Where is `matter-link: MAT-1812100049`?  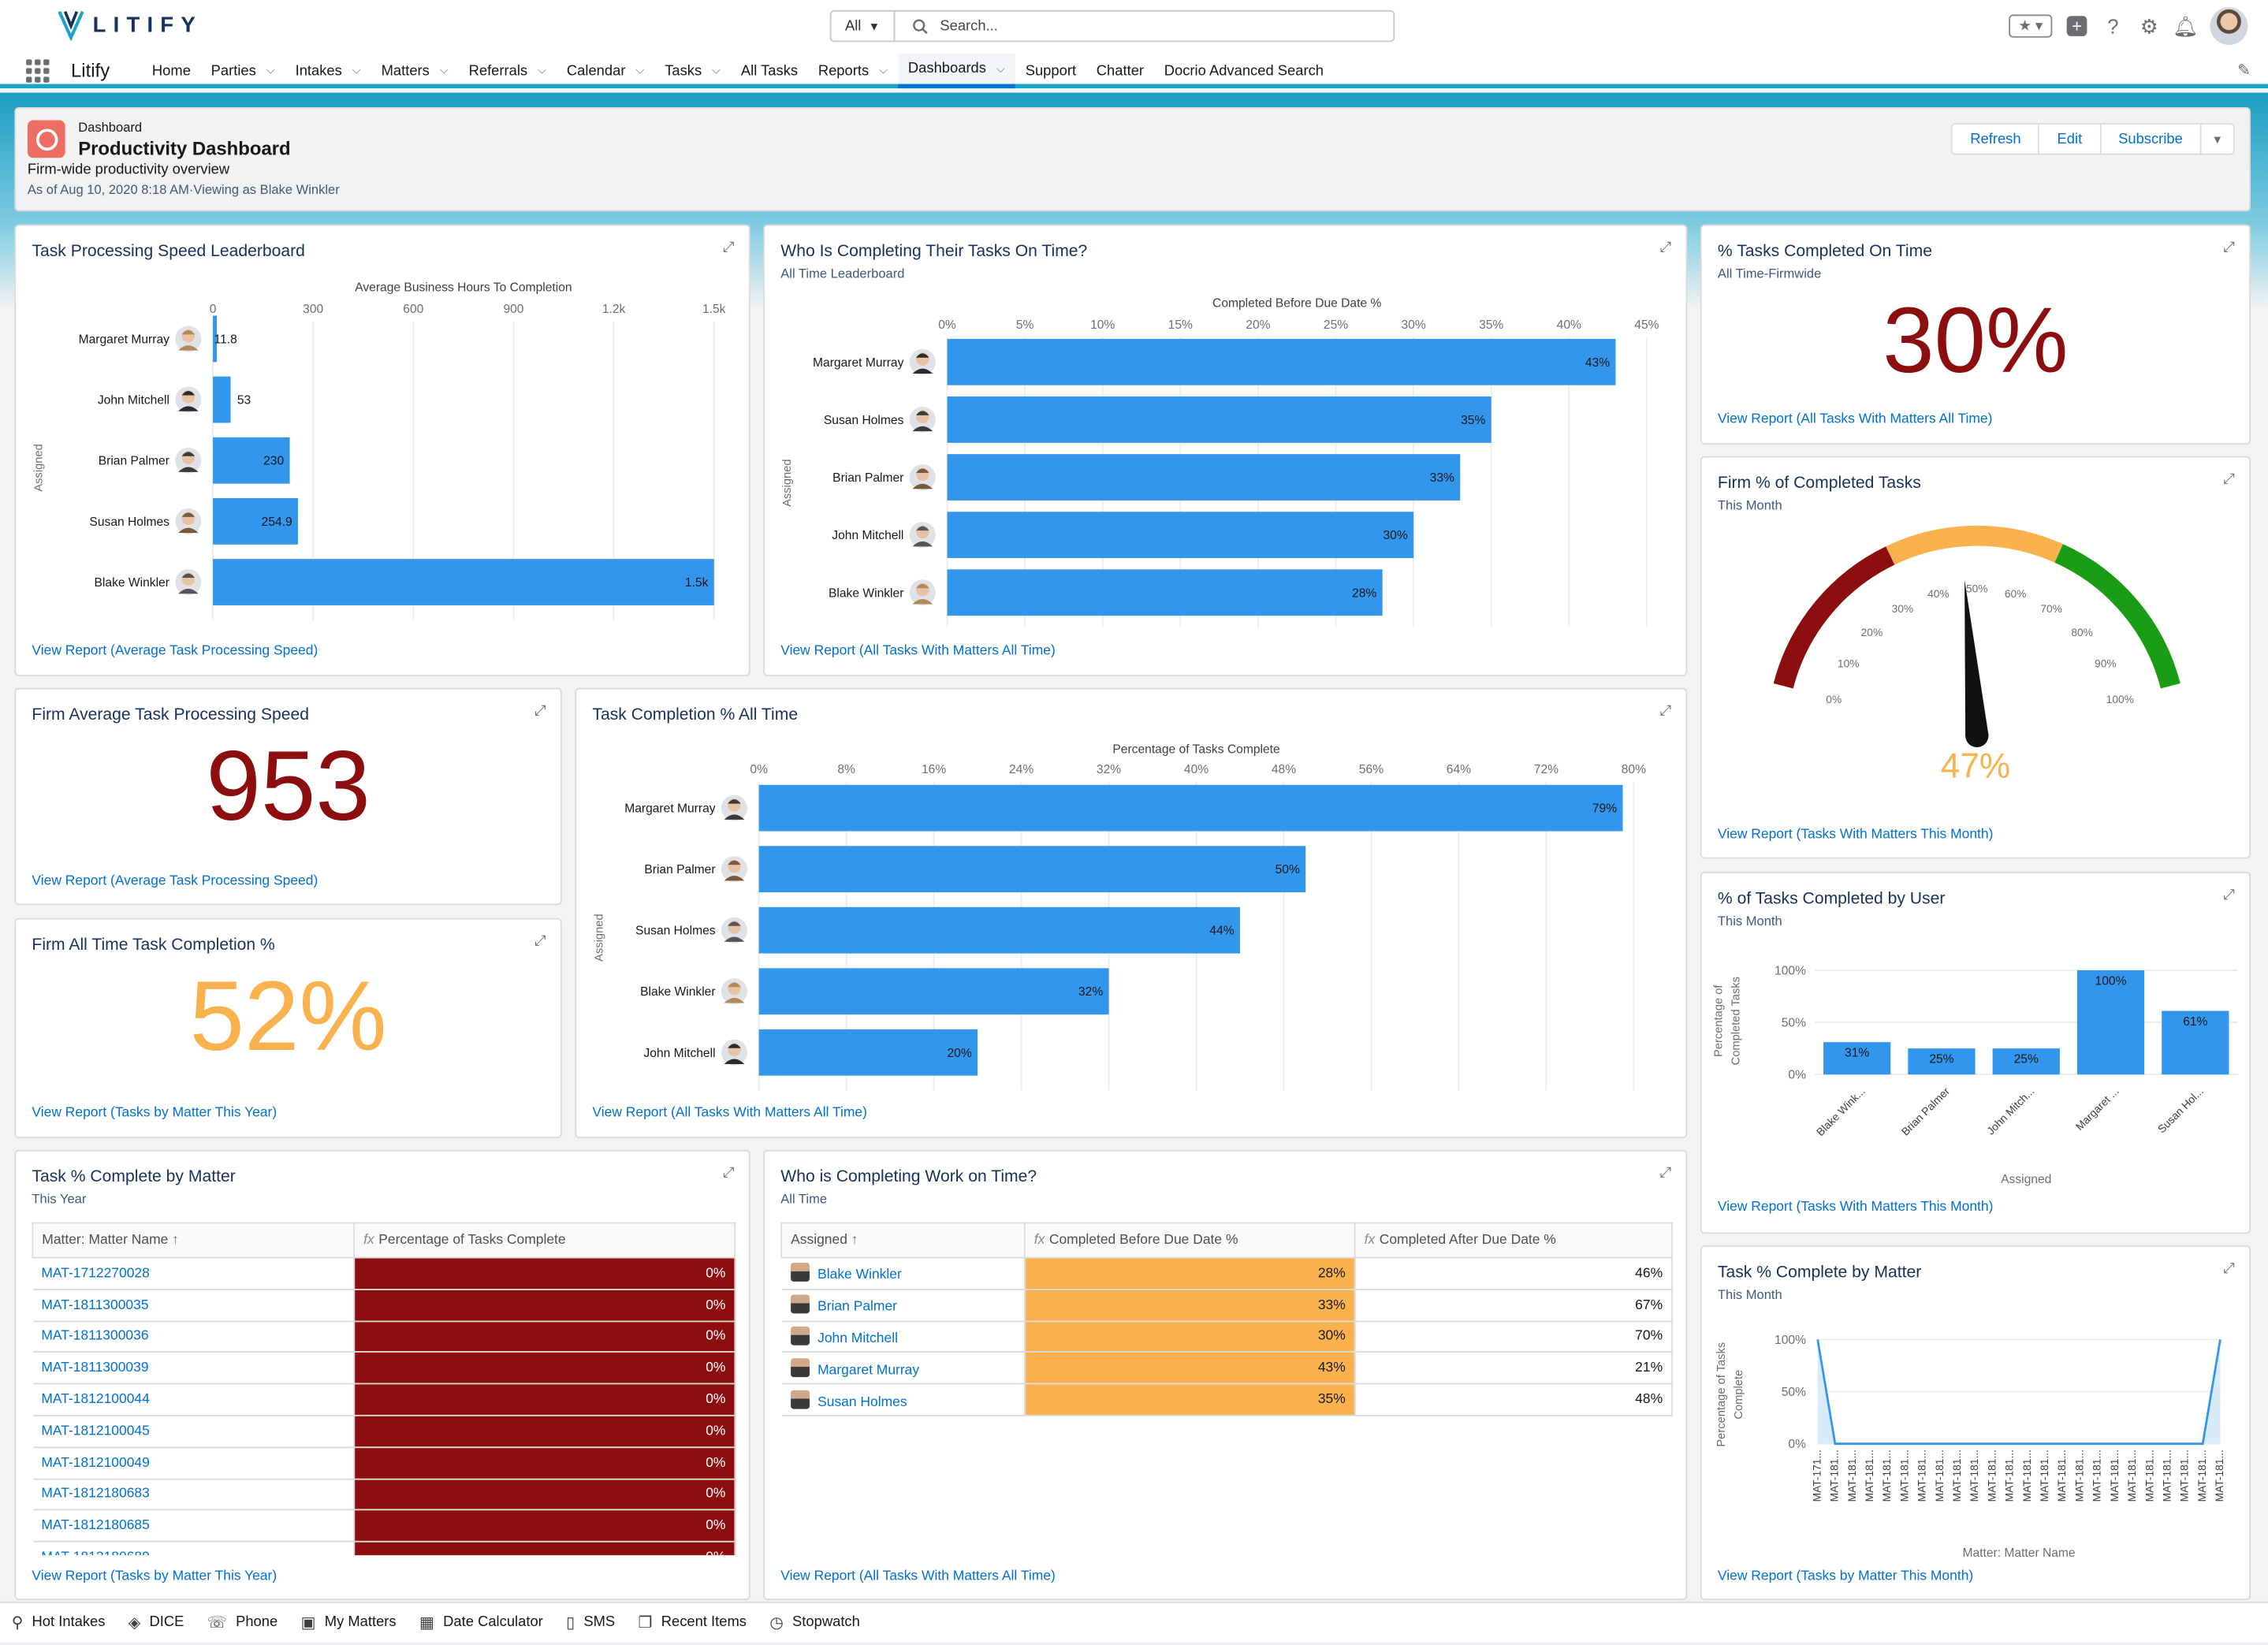 matter-link: MAT-1812100049 is located at coordinates (194, 1462).